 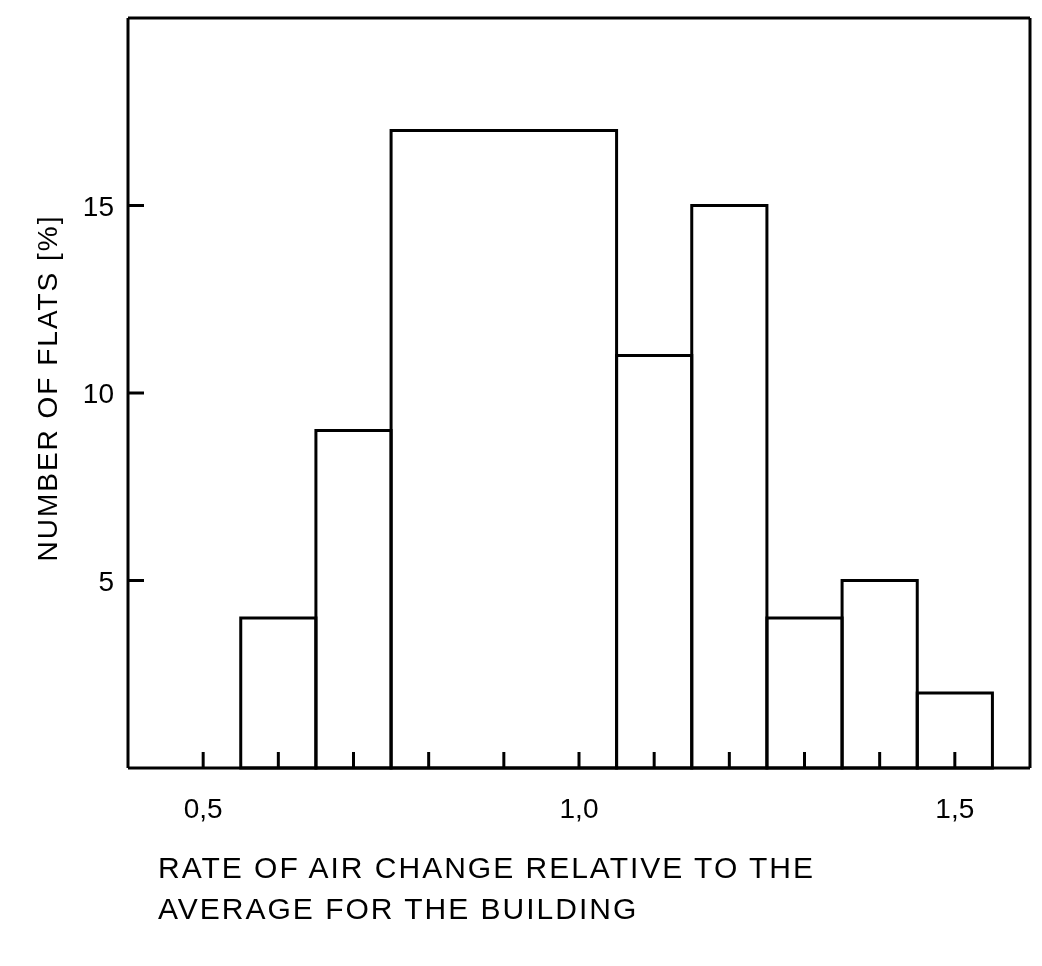 I want to click on y-axis-title: NUMBER OF FLATS [%], so click(x=48, y=388).